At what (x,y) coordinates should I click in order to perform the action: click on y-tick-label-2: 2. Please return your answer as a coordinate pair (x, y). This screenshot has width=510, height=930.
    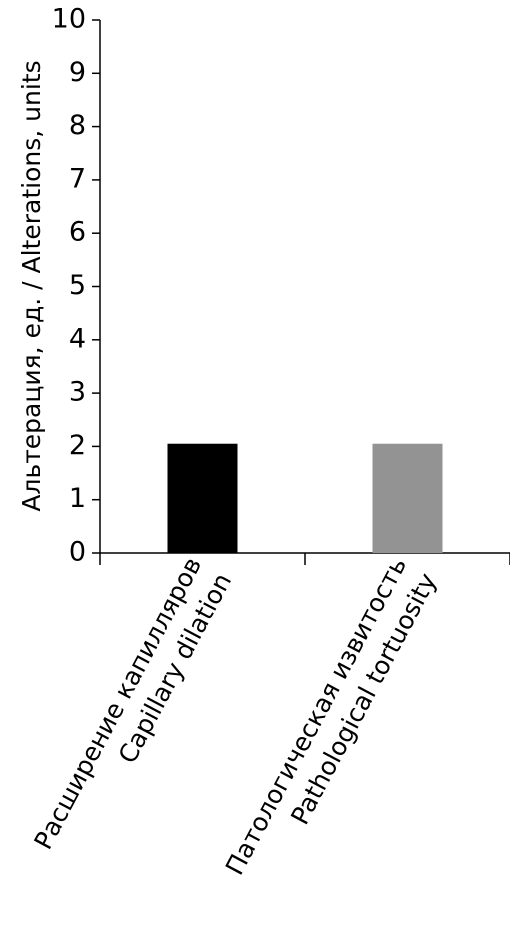
    Looking at the image, I should click on (77, 445).